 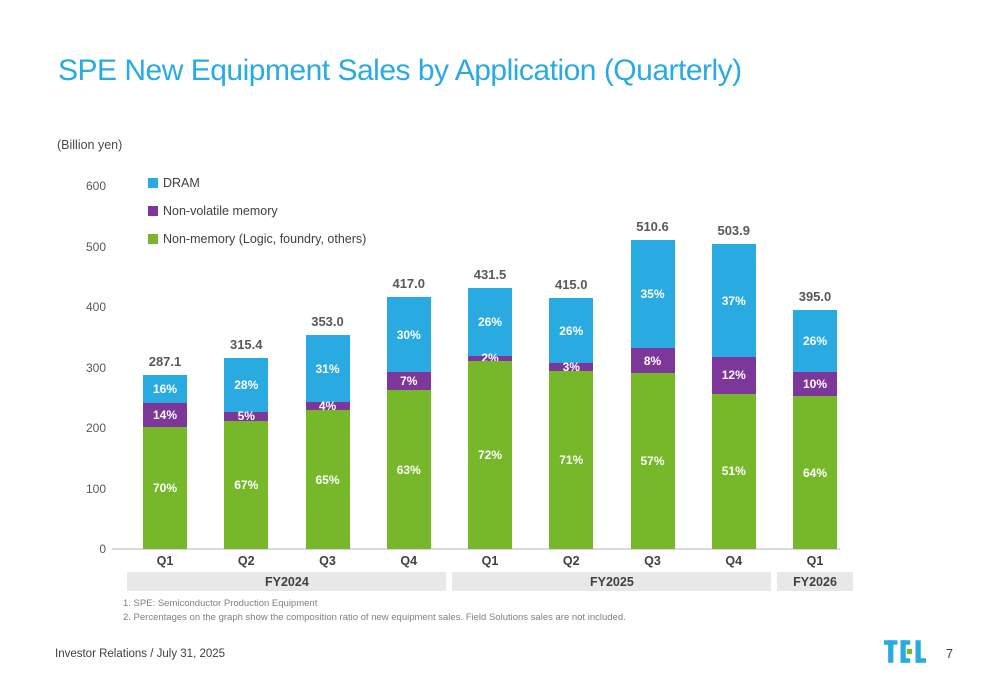 I want to click on bar-segment-non-memory-logic-foundry-others: 57%, so click(x=652, y=460).